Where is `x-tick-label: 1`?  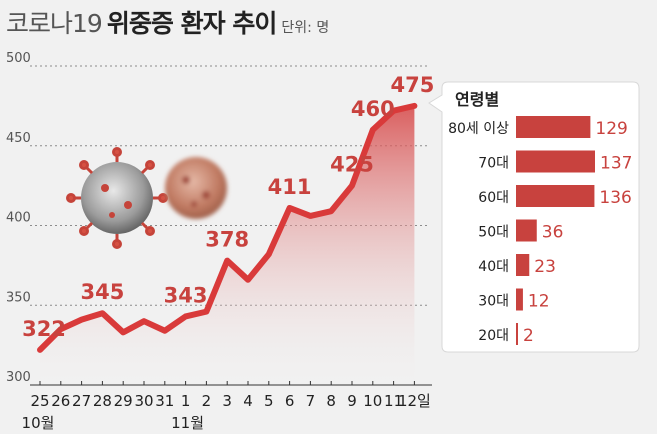 x-tick-label: 1 is located at coordinates (186, 401).